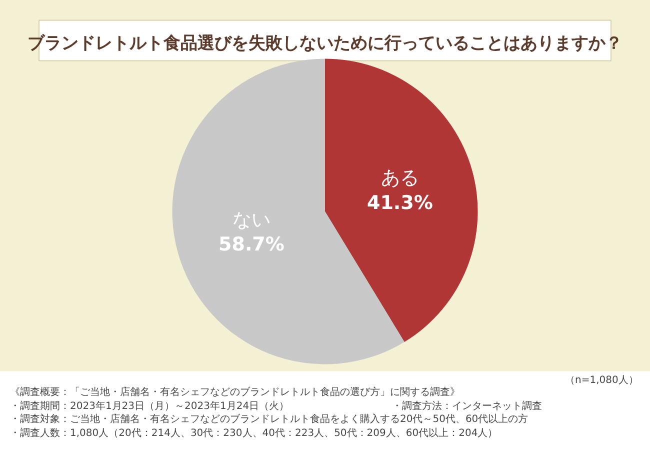 Image resolution: width=650 pixels, height=450 pixels. What do you see at coordinates (325, 44) in the screenshot?
I see `chart-title: ブランドレトルト食品選びを失敗しないために行っていることはありますか？` at bounding box center [325, 44].